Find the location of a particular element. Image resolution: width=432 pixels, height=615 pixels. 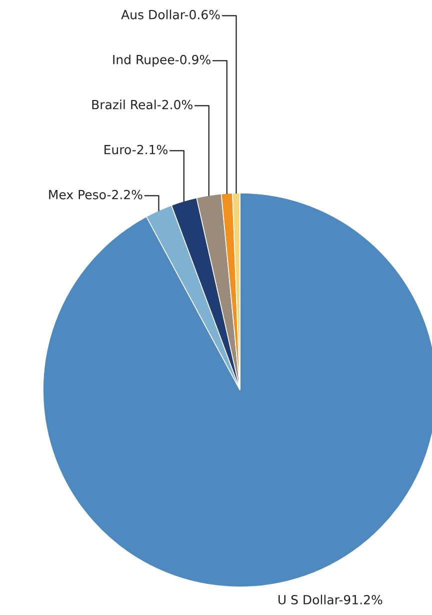

slice-label: U S Dollar-91.2% is located at coordinates (330, 599).